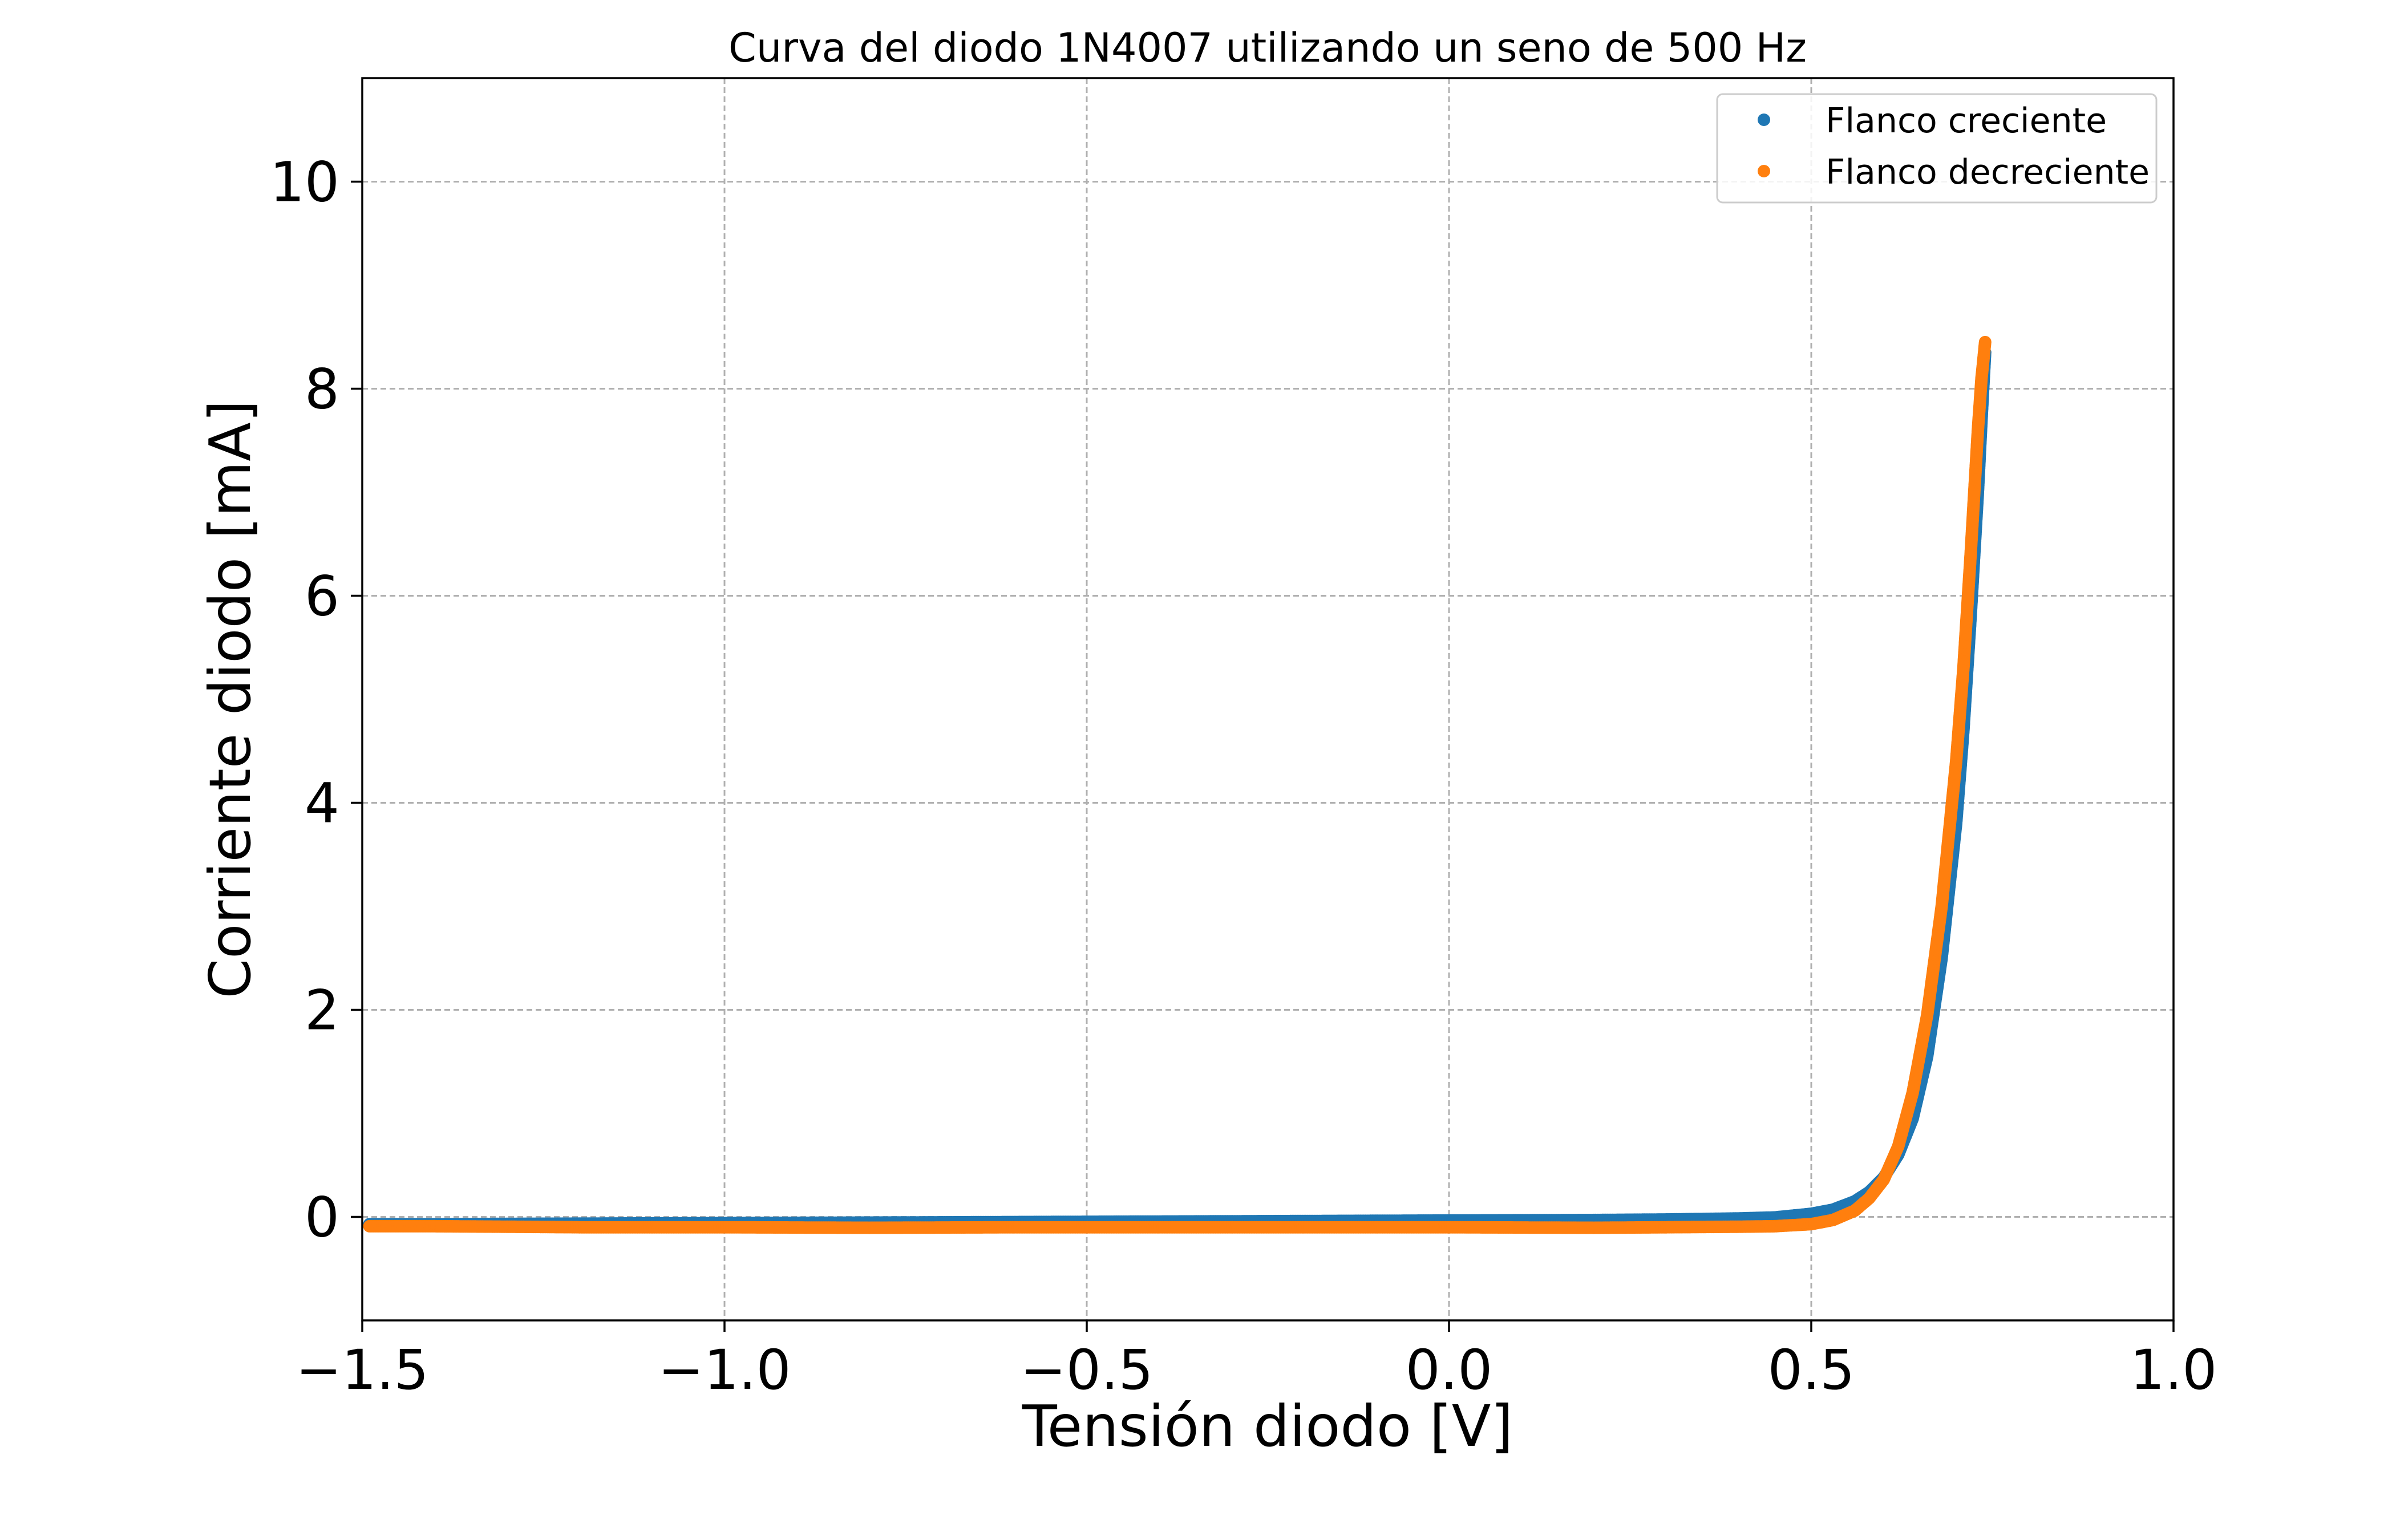  I want to click on legend-marker-flanco-decreciente, so click(1764, 171).